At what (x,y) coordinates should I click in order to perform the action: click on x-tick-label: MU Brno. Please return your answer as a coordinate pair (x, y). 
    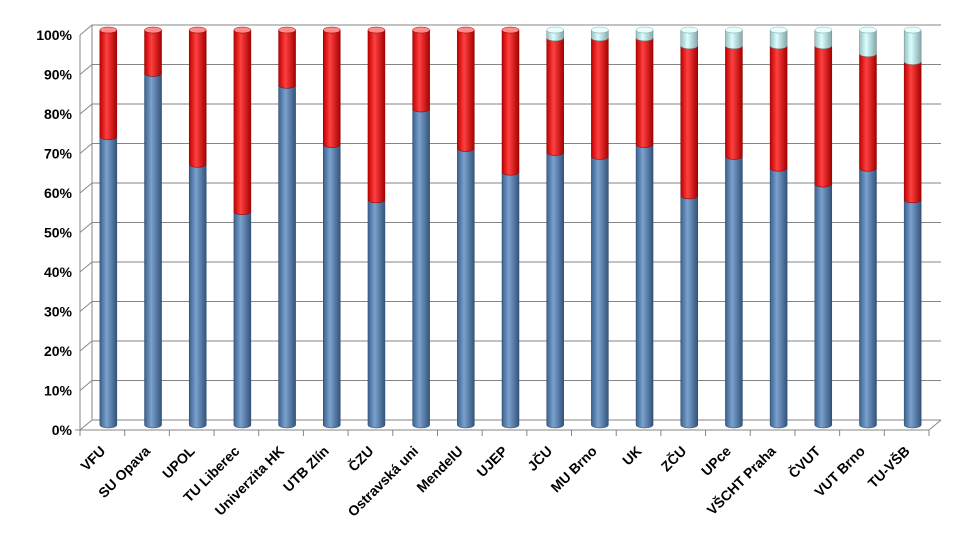
    Looking at the image, I should click on (573, 469).